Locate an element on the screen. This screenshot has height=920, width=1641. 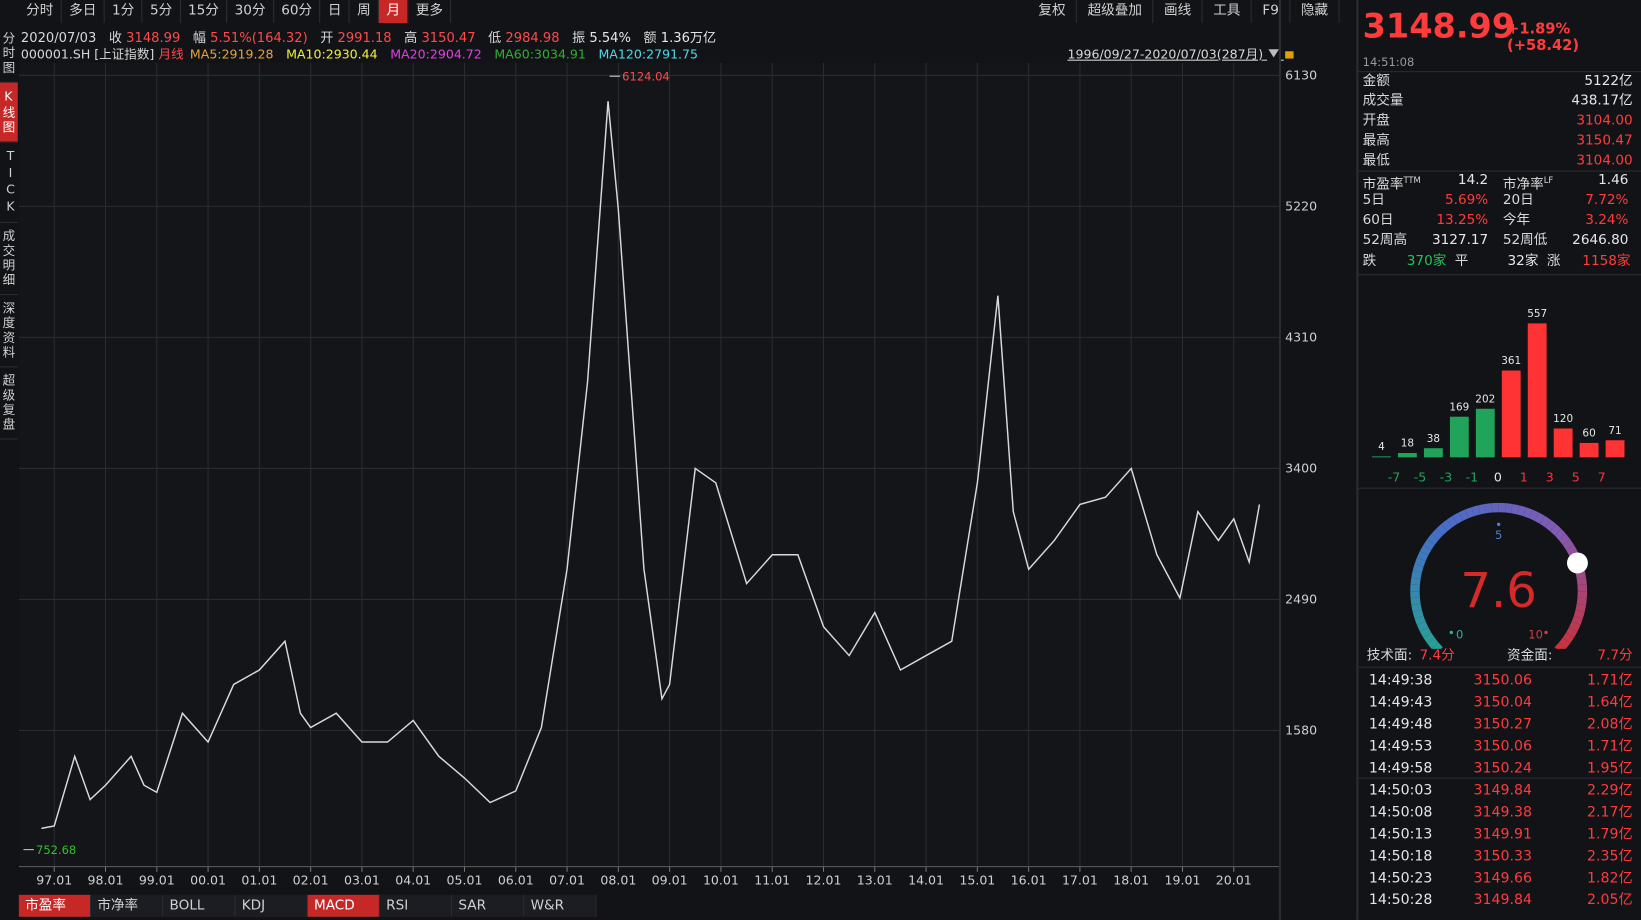
tick-amount: 2.08亿 is located at coordinates (1610, 724).